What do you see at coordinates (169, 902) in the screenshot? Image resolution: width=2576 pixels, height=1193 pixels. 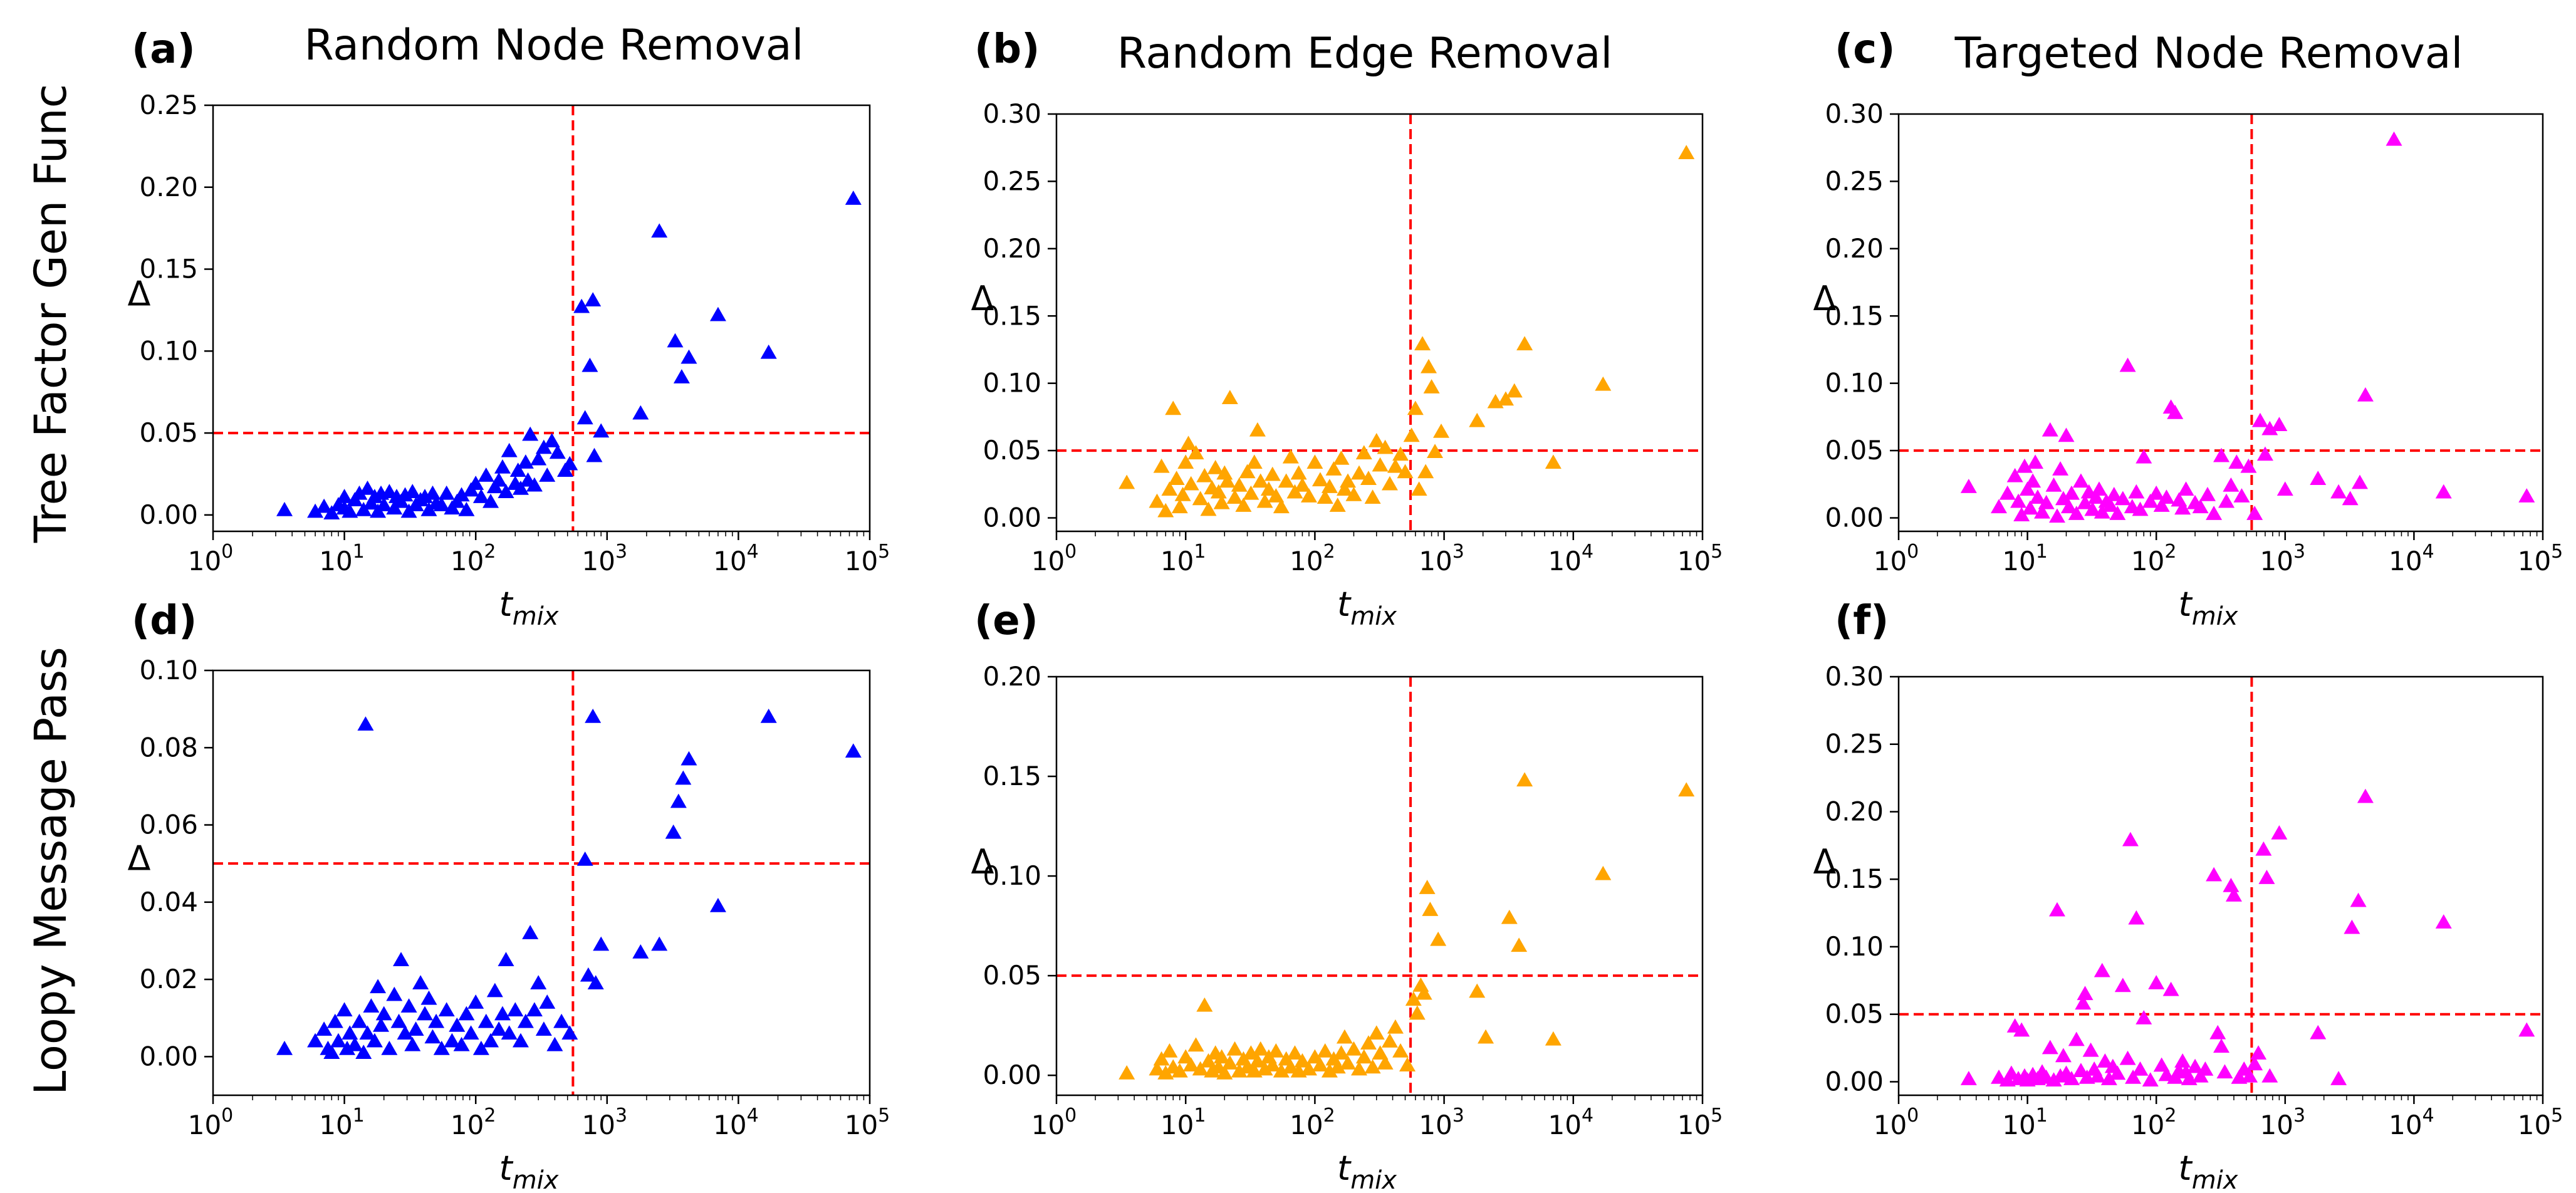 I see `y-tick-label: 0.04` at bounding box center [169, 902].